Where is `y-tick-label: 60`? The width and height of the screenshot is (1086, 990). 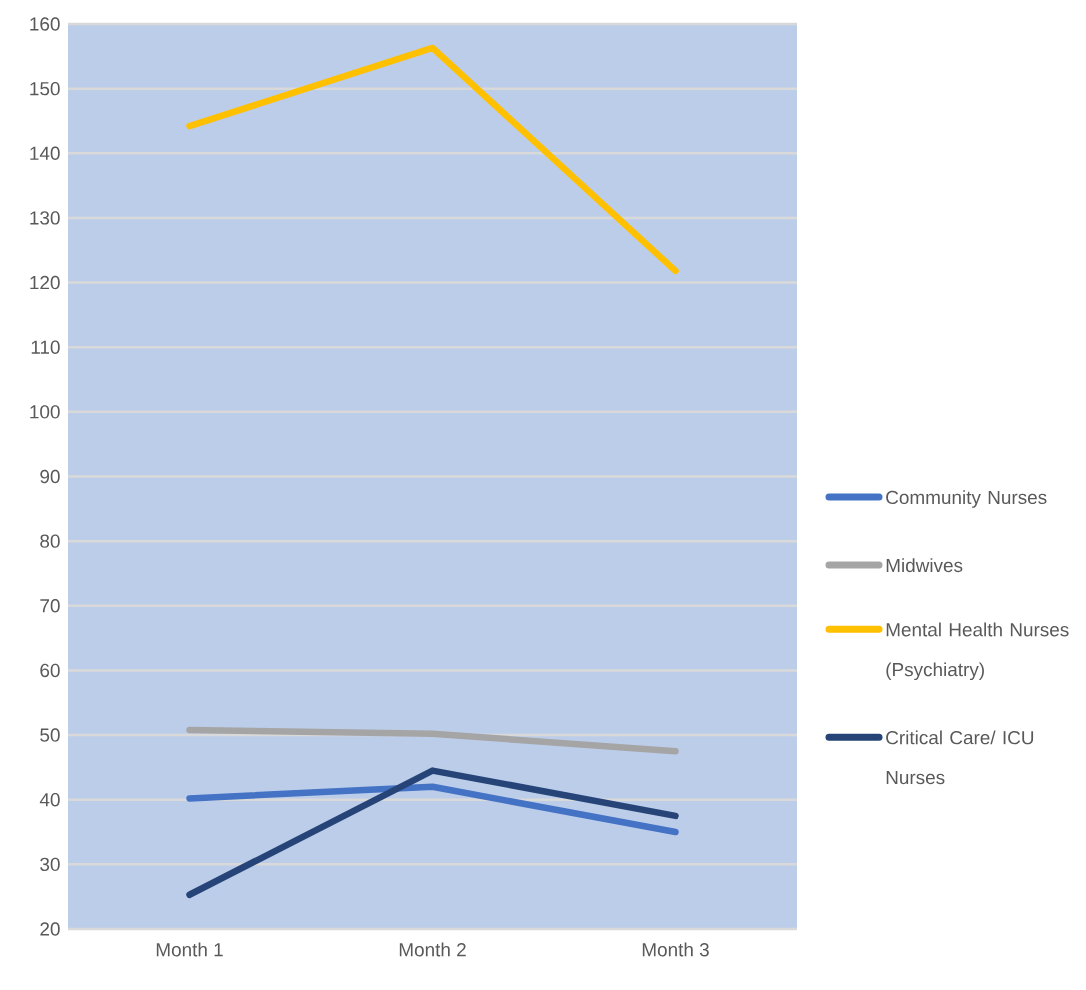
y-tick-label: 60 is located at coordinates (50, 670).